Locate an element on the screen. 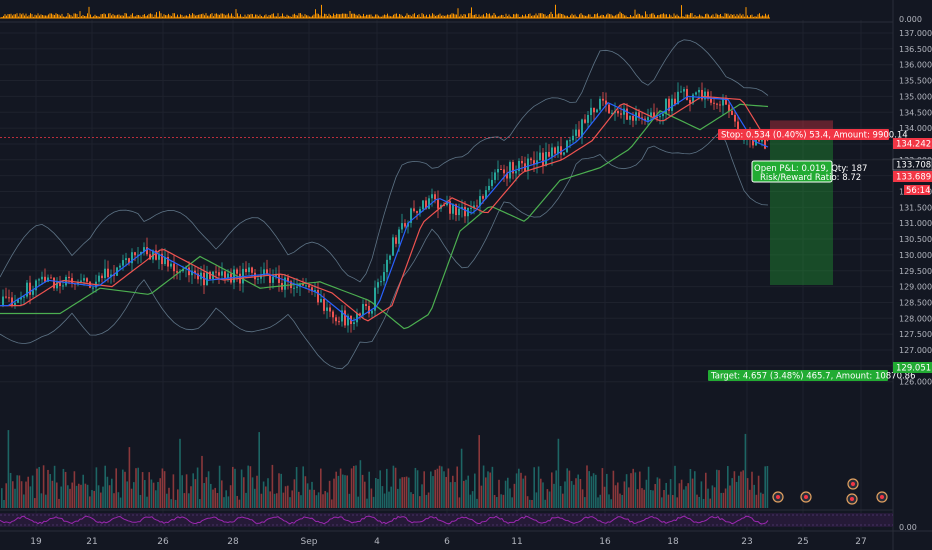 This screenshot has width=932, height=550. price-tick-label: 128.500 is located at coordinates (915, 302).